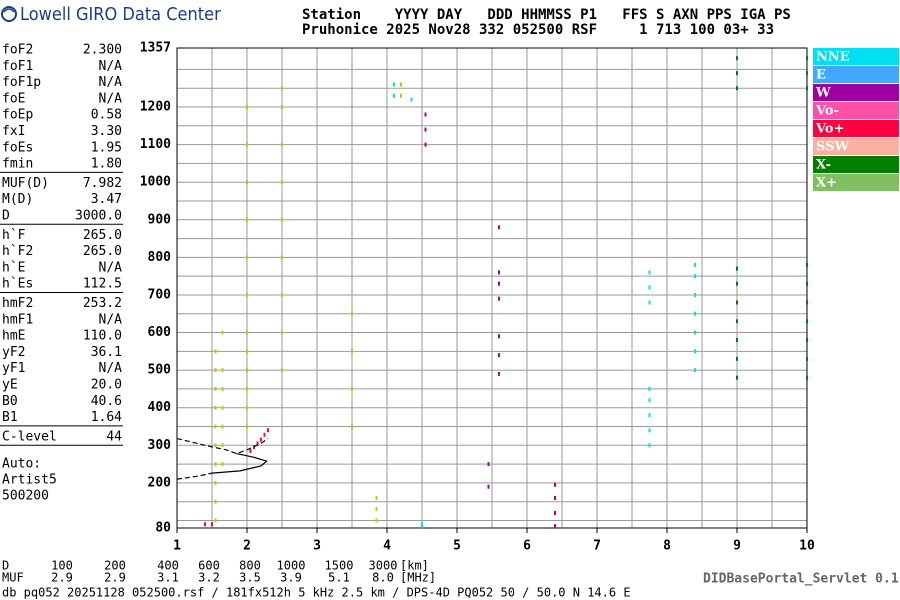 The height and width of the screenshot is (600, 900). Describe the element at coordinates (106, 164) in the screenshot. I see `param-value: 1.80` at that location.